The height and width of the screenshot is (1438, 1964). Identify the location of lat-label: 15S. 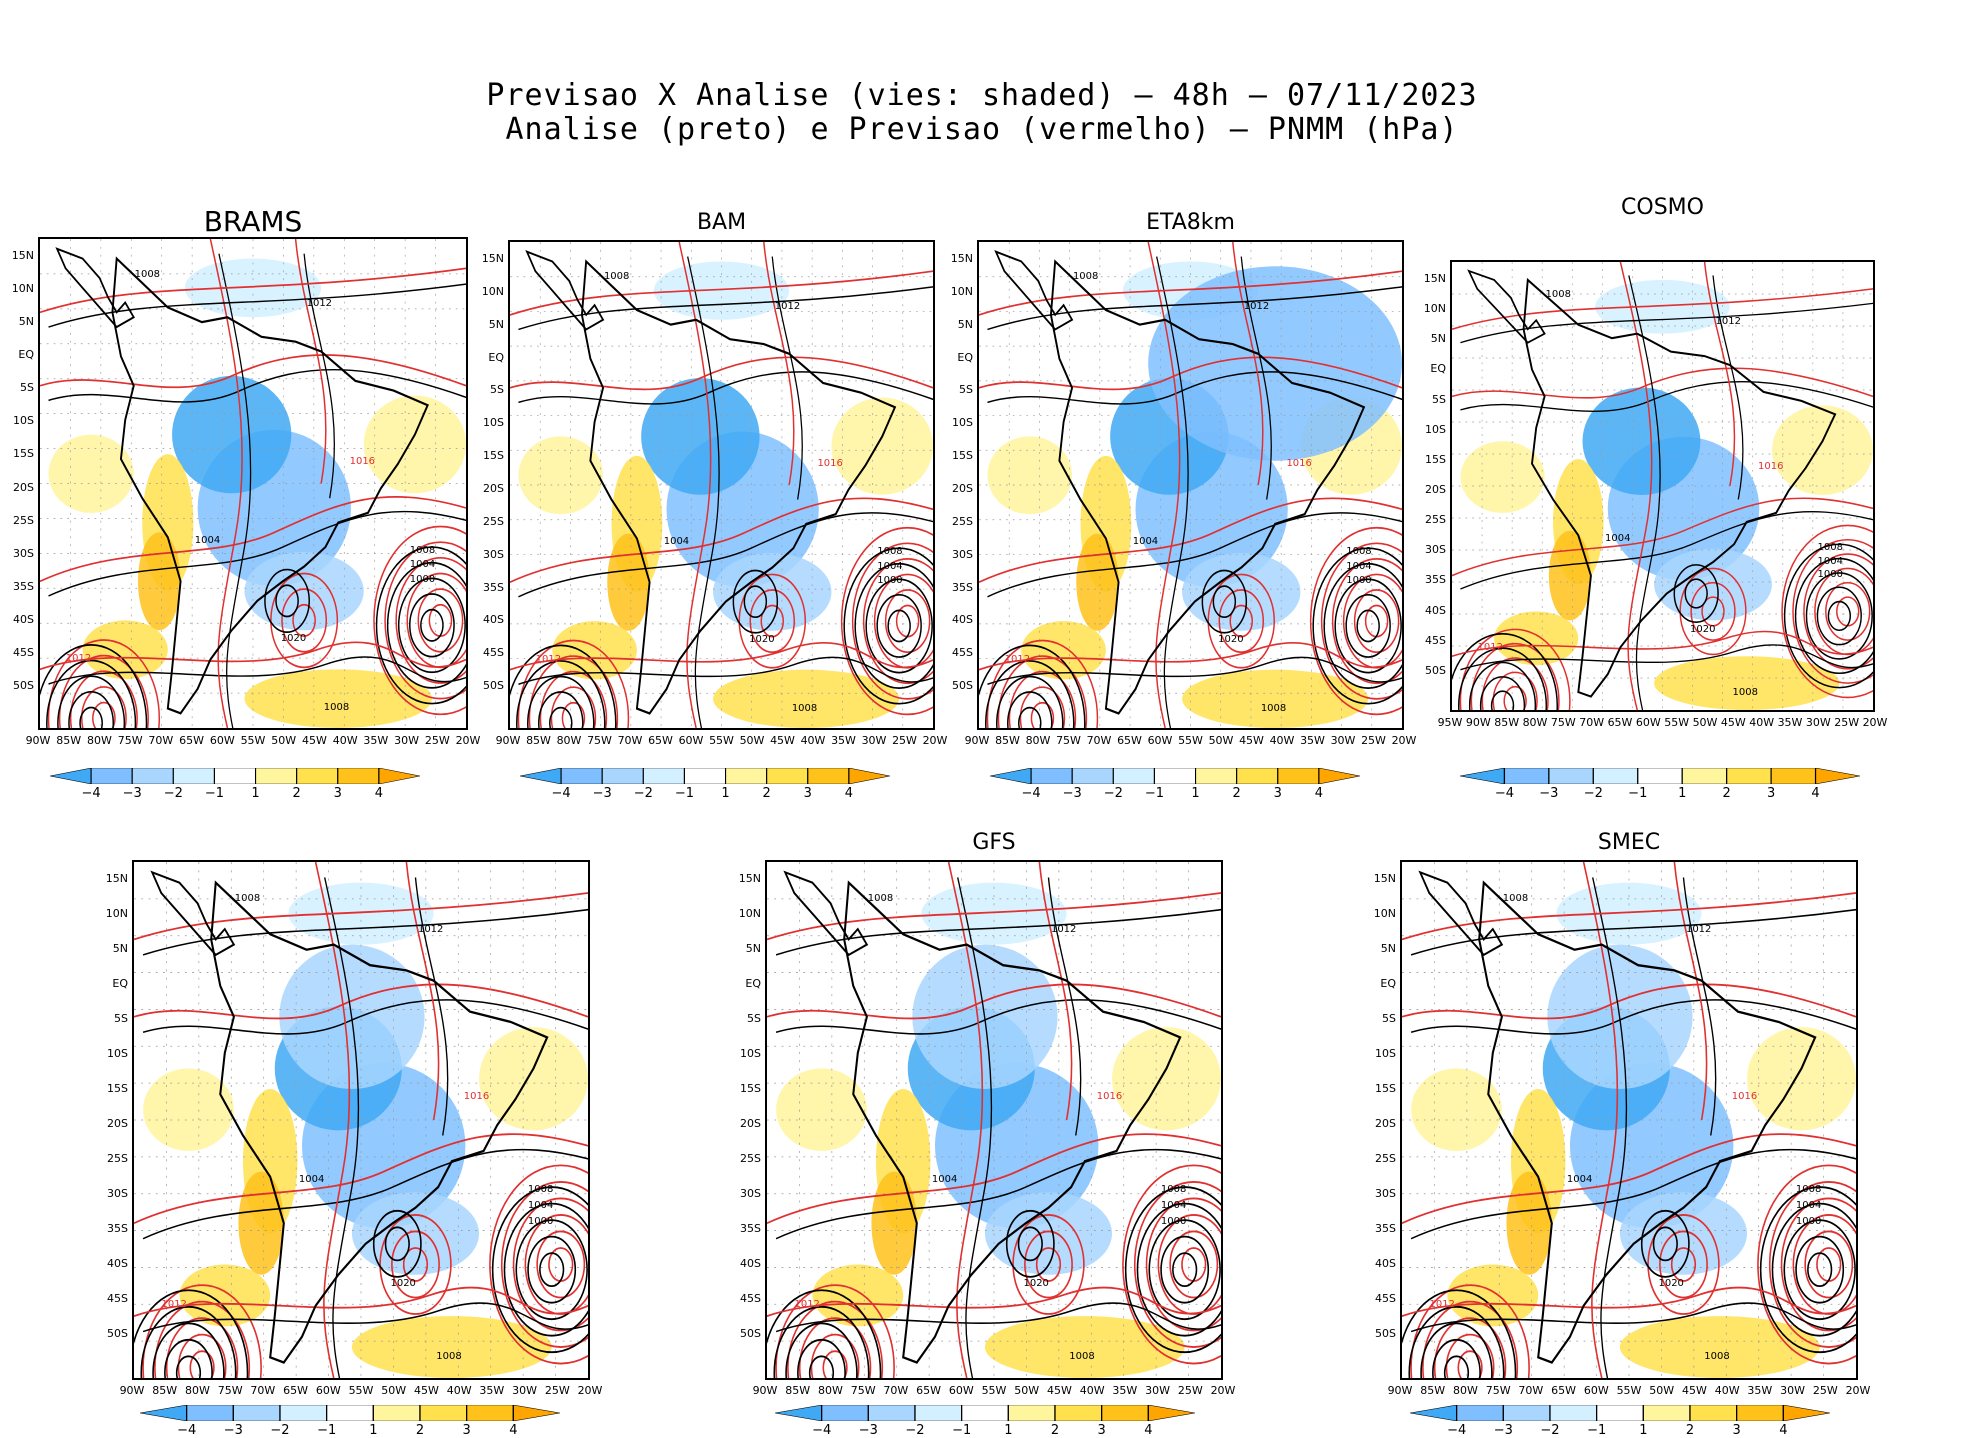
(117, 1088).